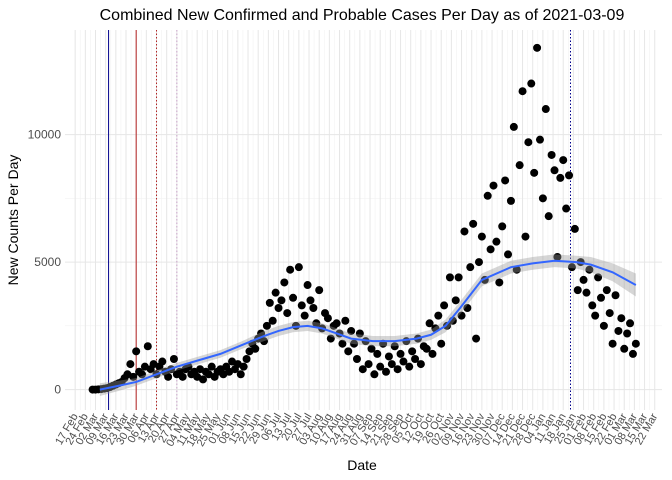 This screenshot has height=480, width=672. I want to click on x-axis-title: Date, so click(362, 465).